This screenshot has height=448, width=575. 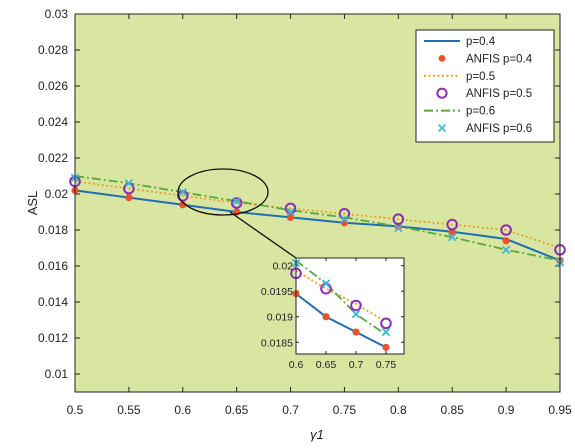 What do you see at coordinates (53, 86) in the screenshot?
I see `main-y-tick-label: 0.026` at bounding box center [53, 86].